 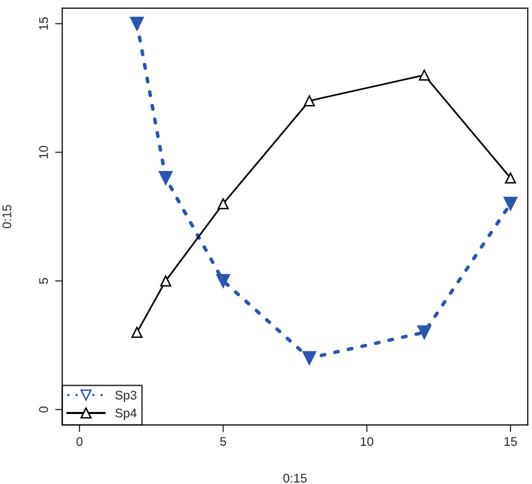 What do you see at coordinates (367, 441) in the screenshot?
I see `x-tick-label: 10` at bounding box center [367, 441].